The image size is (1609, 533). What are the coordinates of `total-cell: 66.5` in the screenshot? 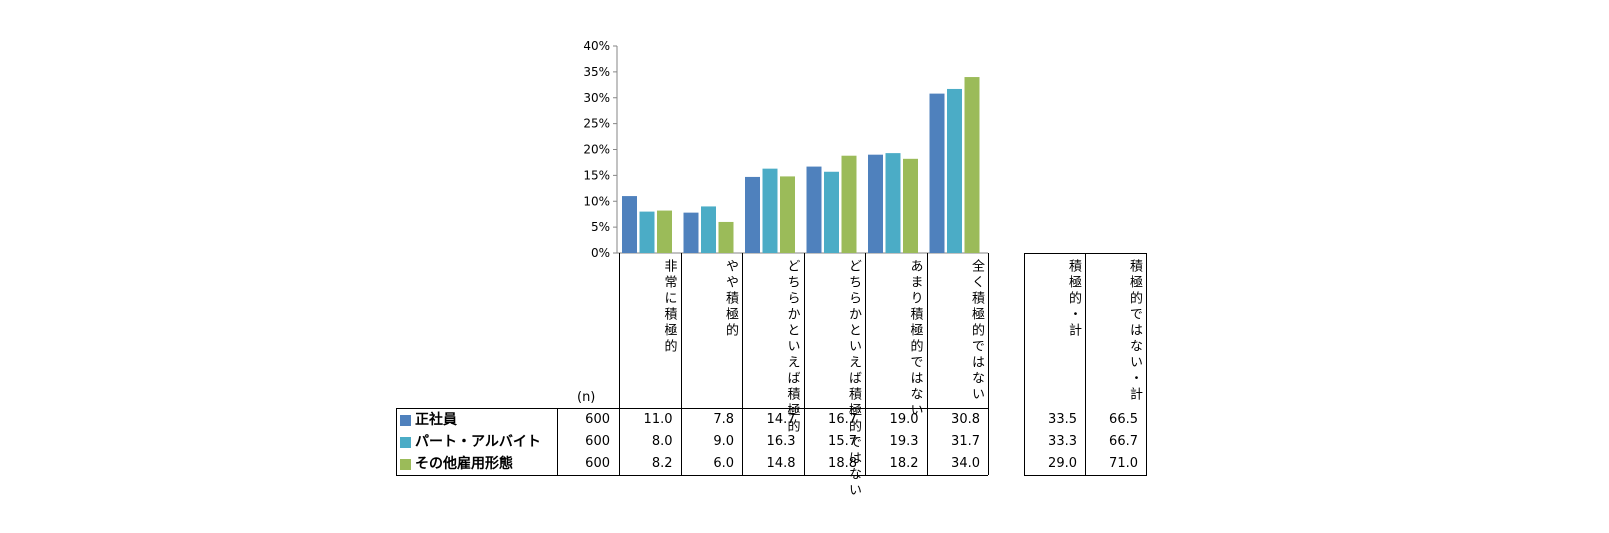 It's located at (1123, 419).